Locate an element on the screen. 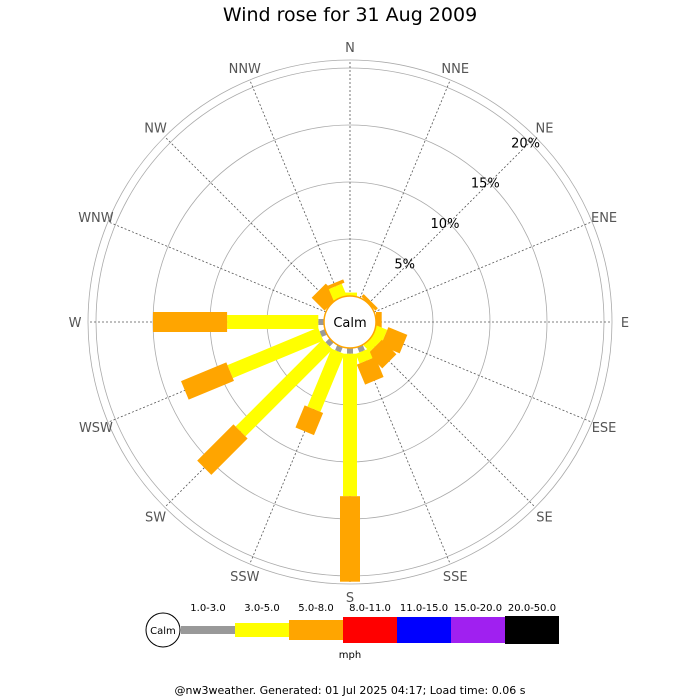 The image size is (700, 700). spoke-ne is located at coordinates (452, 220).